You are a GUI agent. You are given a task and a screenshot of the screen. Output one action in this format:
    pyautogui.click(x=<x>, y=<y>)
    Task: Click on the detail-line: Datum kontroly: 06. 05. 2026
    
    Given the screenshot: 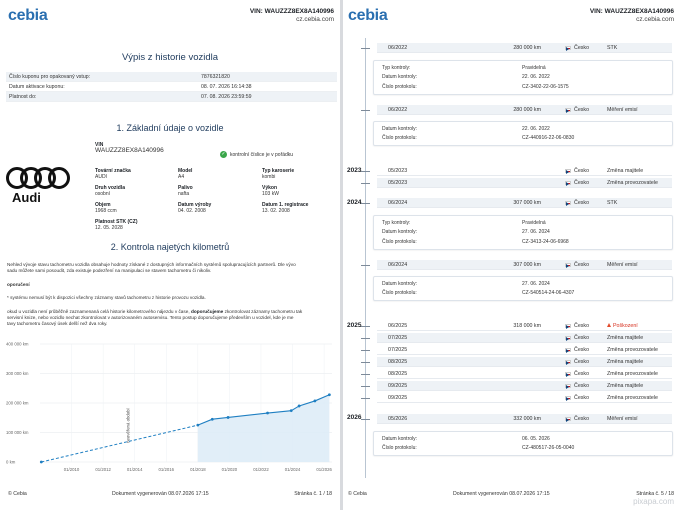 What is the action you would take?
    pyautogui.click(x=523, y=439)
    